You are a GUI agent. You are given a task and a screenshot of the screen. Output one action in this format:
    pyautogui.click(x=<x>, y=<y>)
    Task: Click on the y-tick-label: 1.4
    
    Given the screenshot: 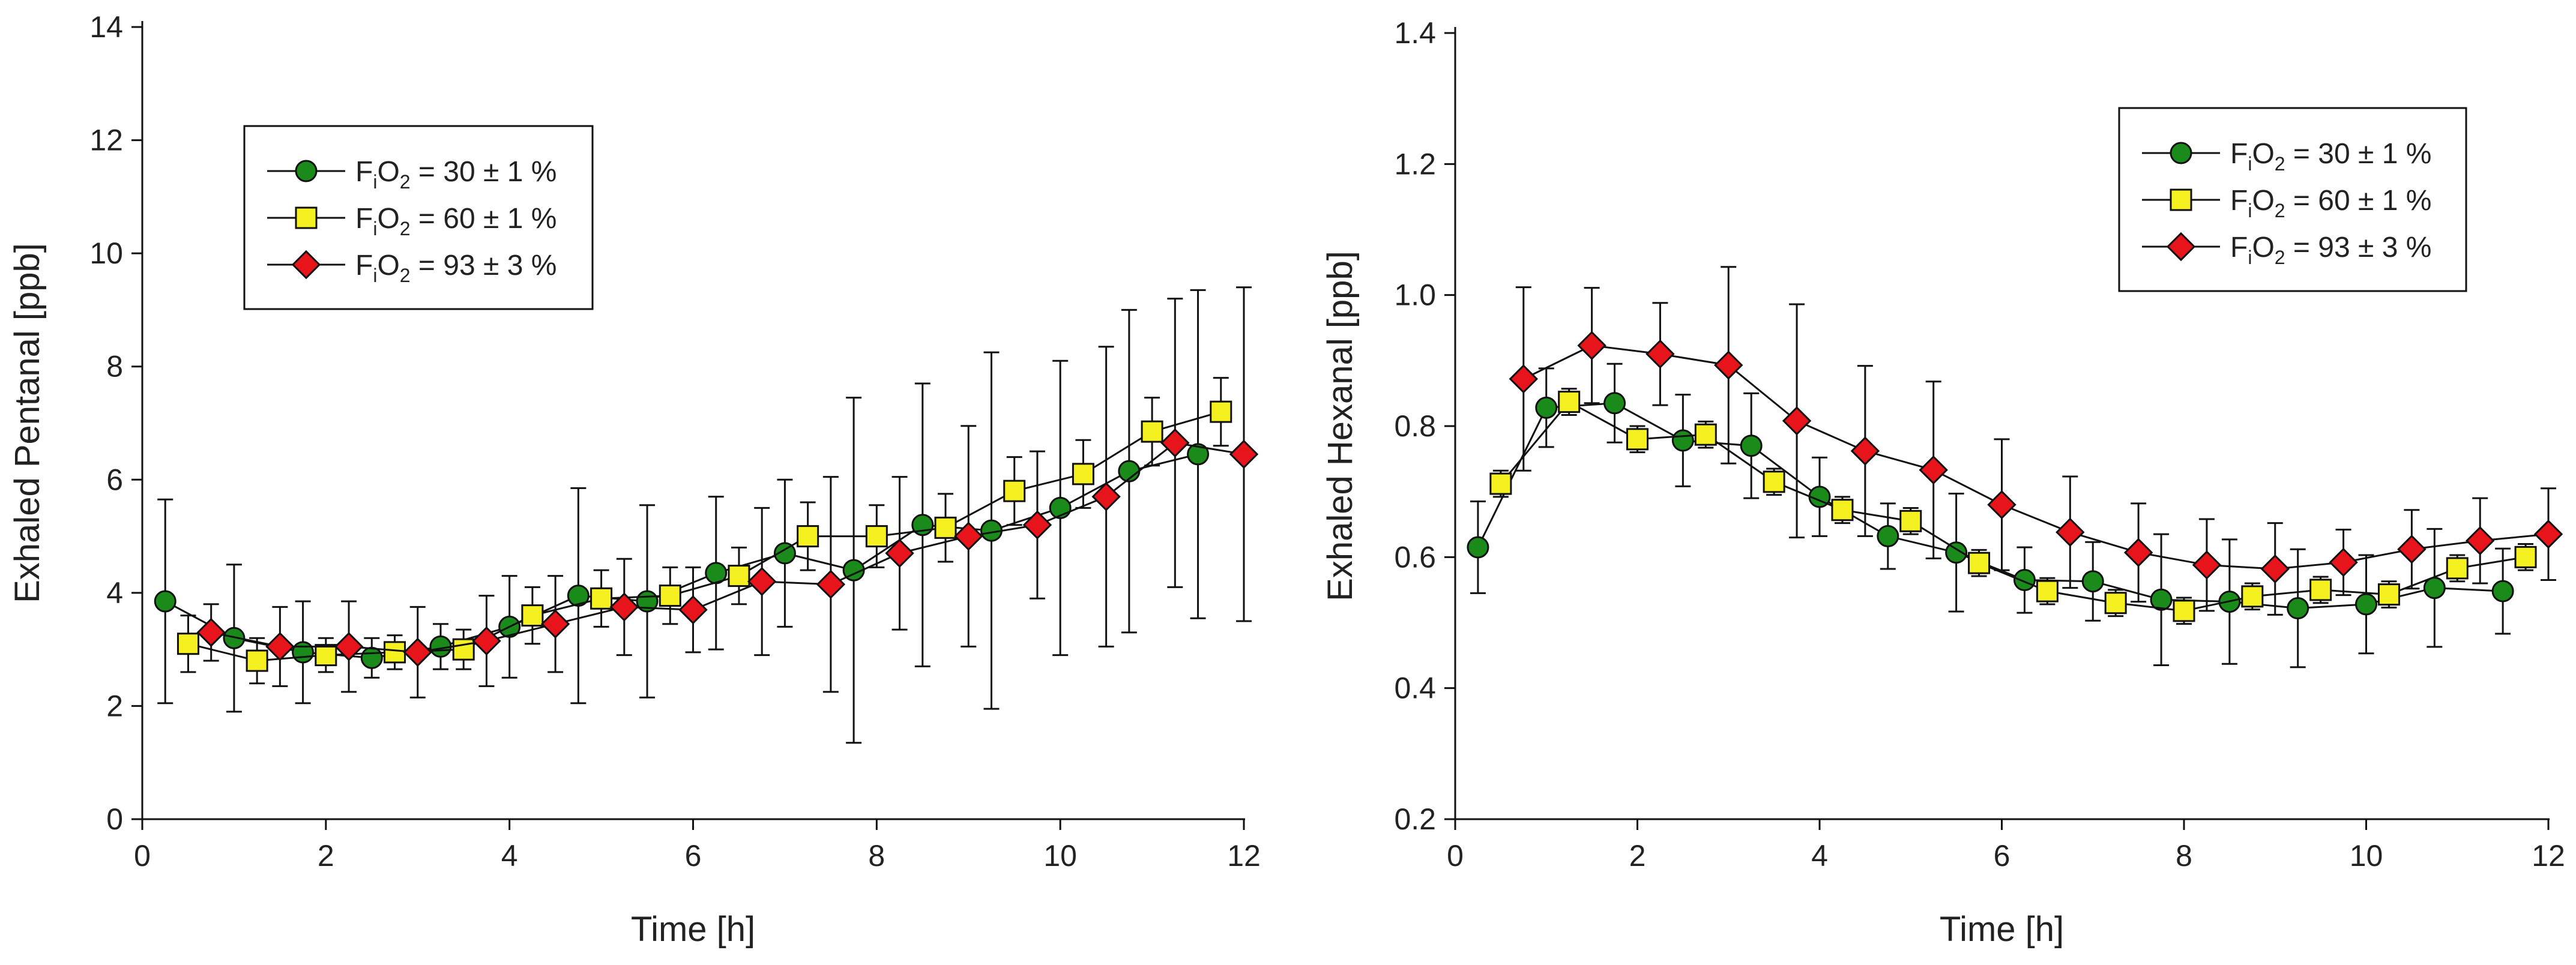 What is the action you would take?
    pyautogui.click(x=1415, y=33)
    